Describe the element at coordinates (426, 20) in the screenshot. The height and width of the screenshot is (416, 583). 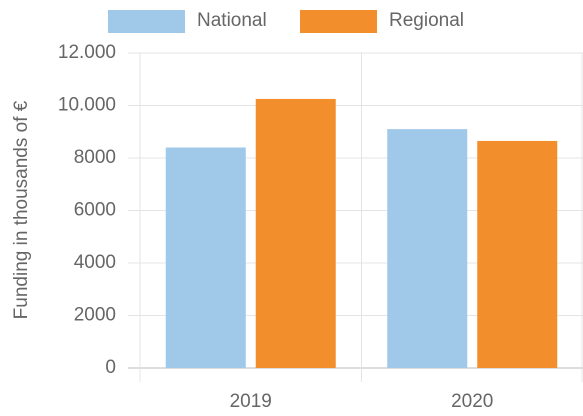
I see `legend-label: Regional` at that location.